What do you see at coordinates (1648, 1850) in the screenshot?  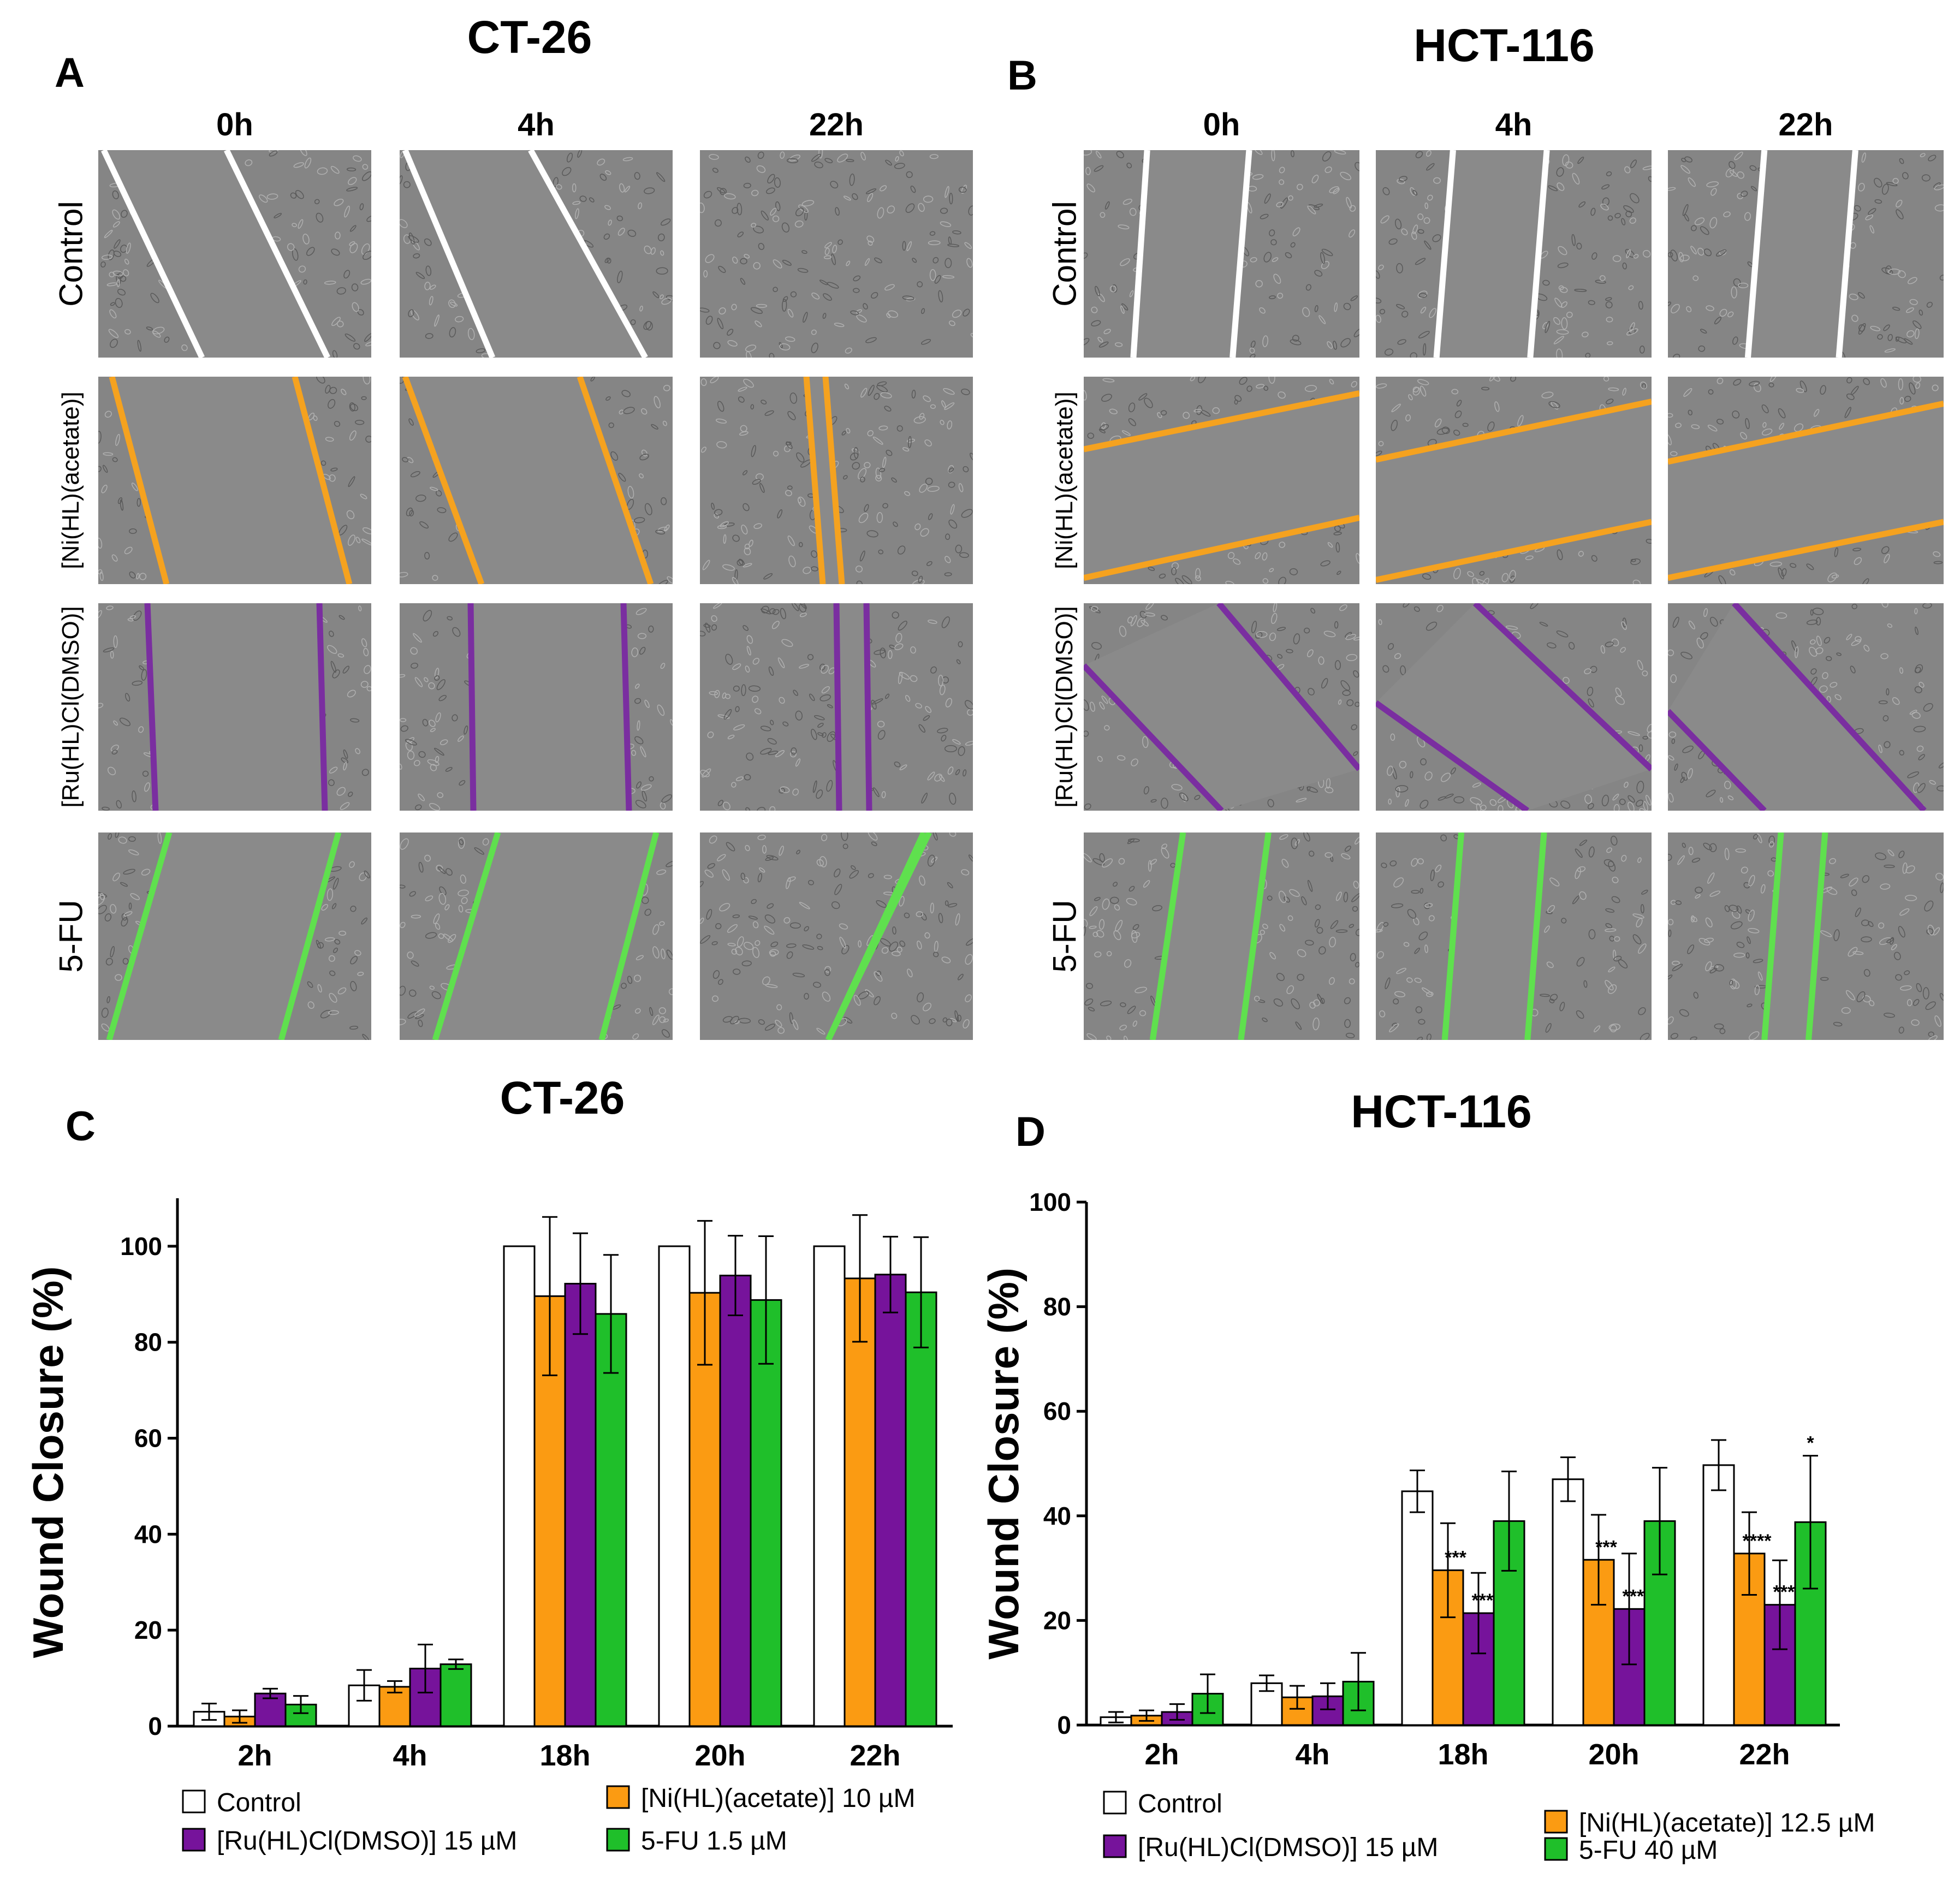 I see `legend-label: 5-FU 40 µM` at bounding box center [1648, 1850].